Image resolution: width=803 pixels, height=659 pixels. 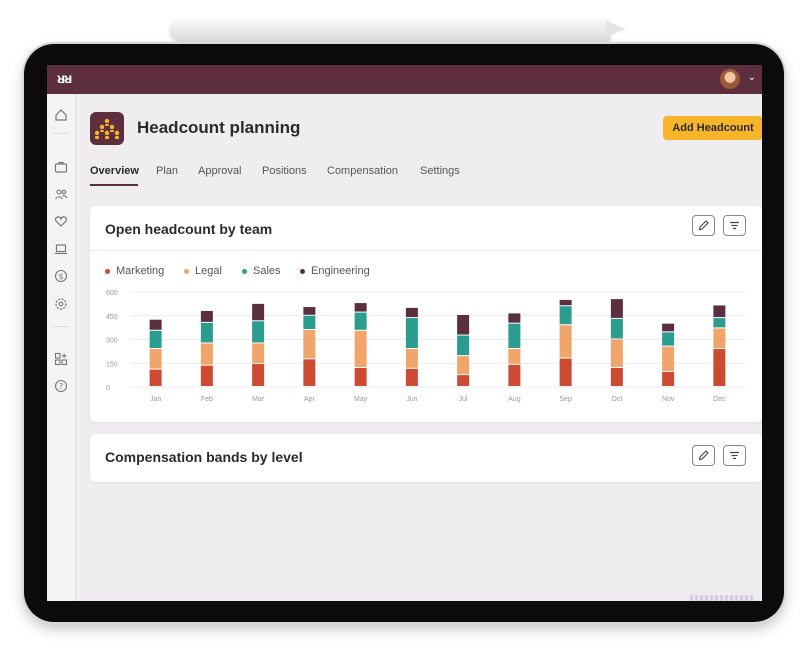 What do you see at coordinates (64, 78) in the screenshot?
I see `app-logo: ᴚᴚ` at bounding box center [64, 78].